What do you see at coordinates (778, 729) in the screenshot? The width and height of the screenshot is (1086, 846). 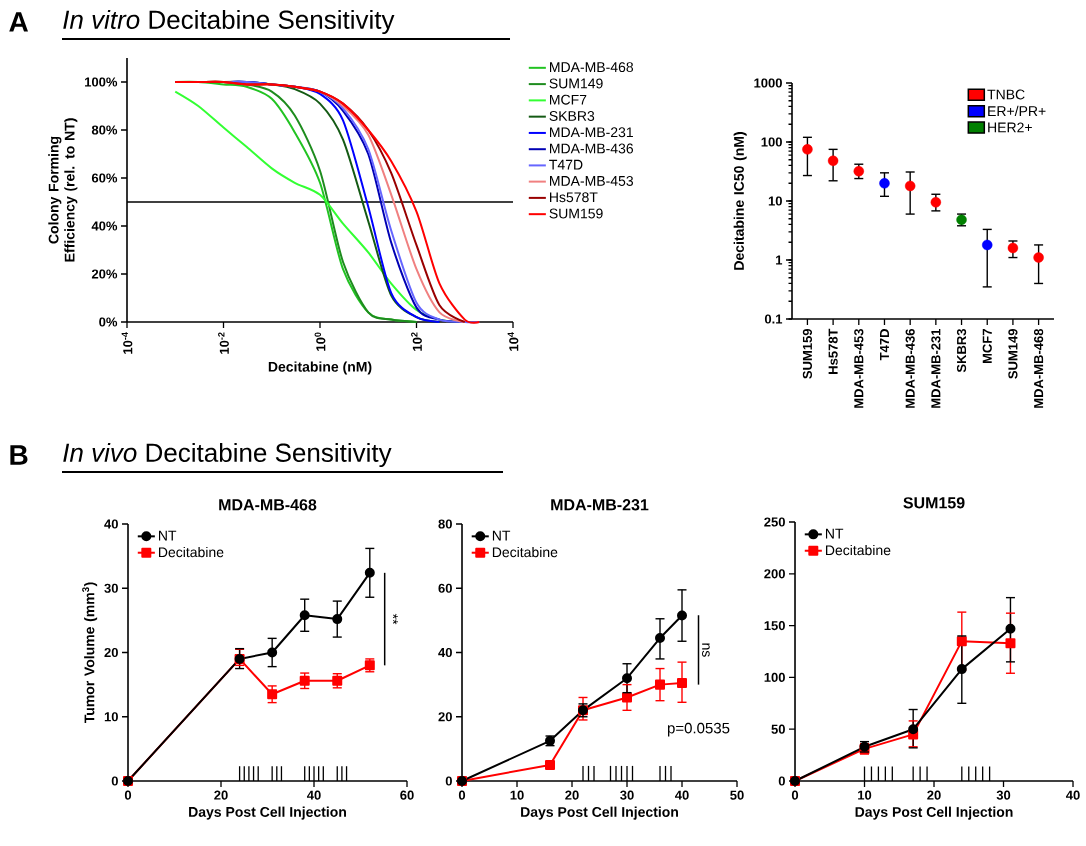 I see `y-tick-label: 50` at bounding box center [778, 729].